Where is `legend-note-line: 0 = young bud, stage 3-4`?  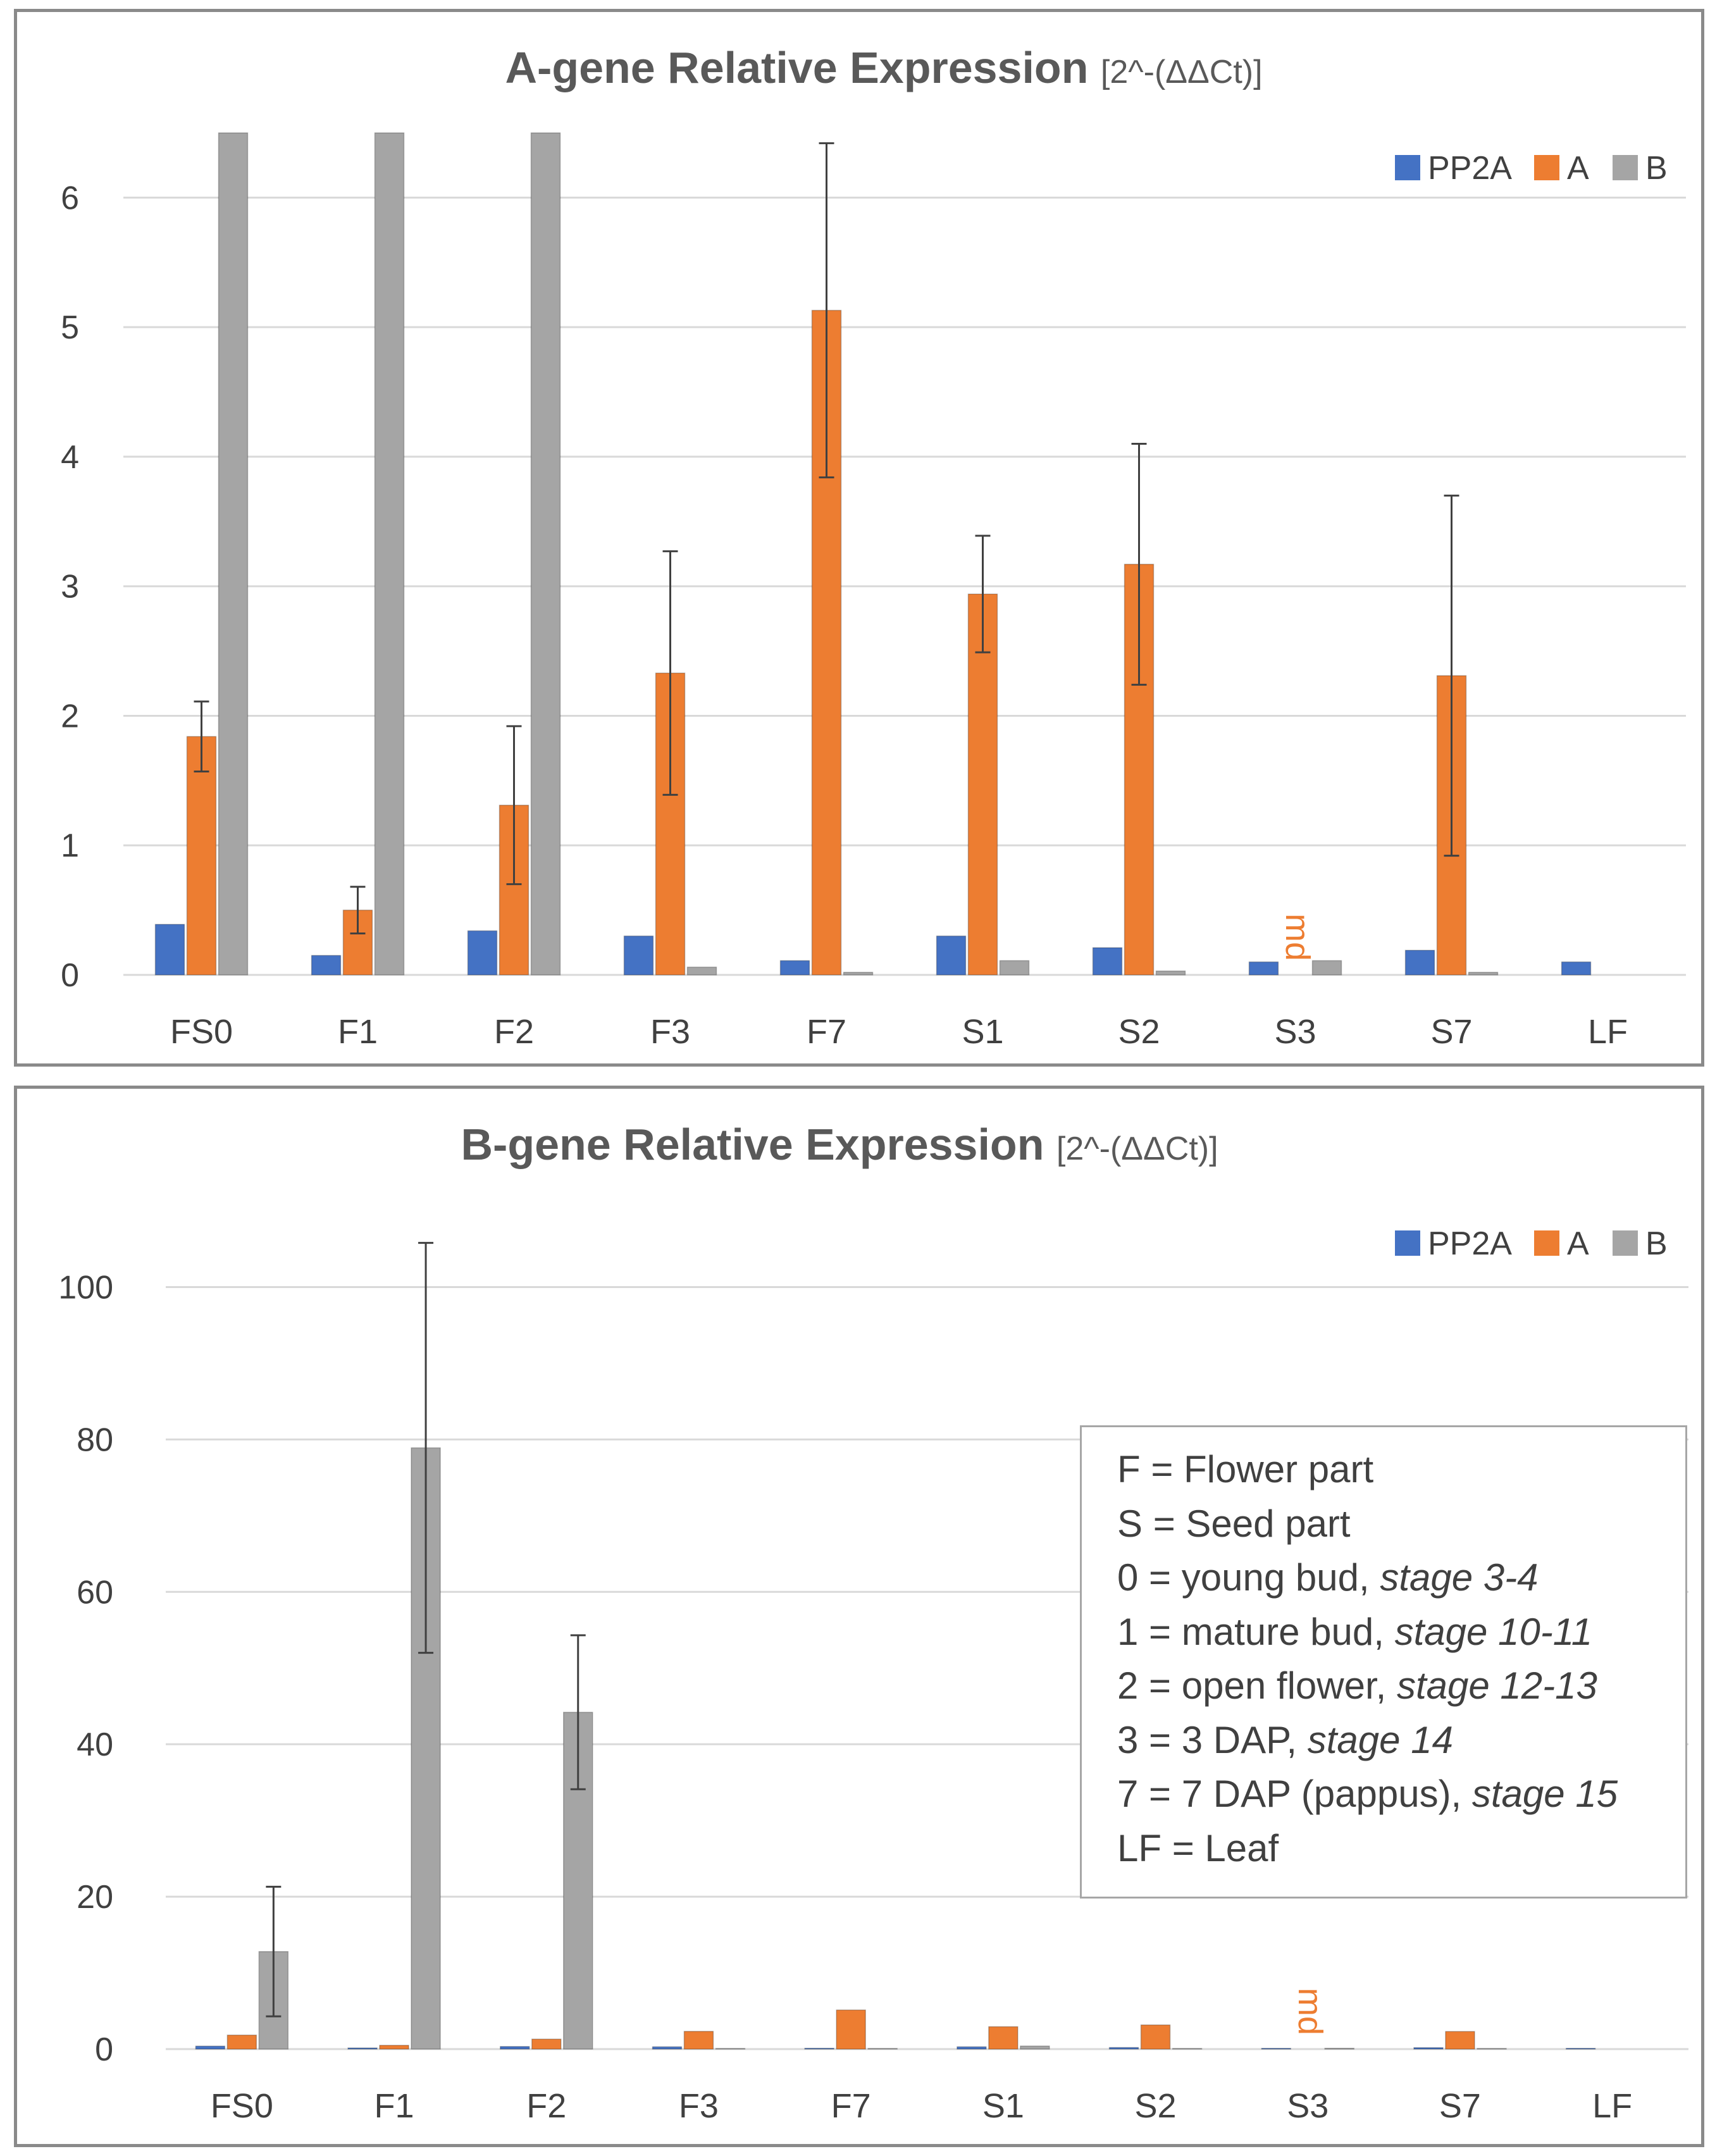
legend-note-line: 0 = young bud, stage 3-4 is located at coordinates (1401, 1578).